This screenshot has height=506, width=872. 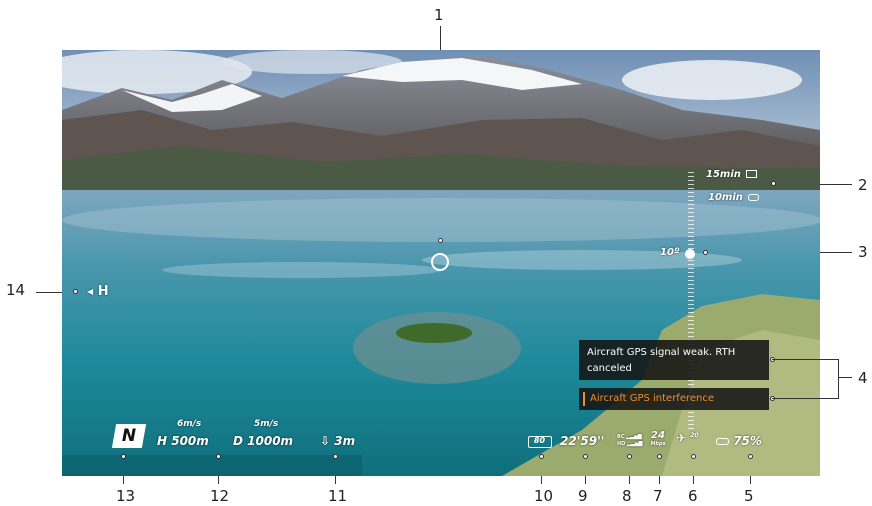 I want to click on home-marker-label: H, so click(x=103, y=291).